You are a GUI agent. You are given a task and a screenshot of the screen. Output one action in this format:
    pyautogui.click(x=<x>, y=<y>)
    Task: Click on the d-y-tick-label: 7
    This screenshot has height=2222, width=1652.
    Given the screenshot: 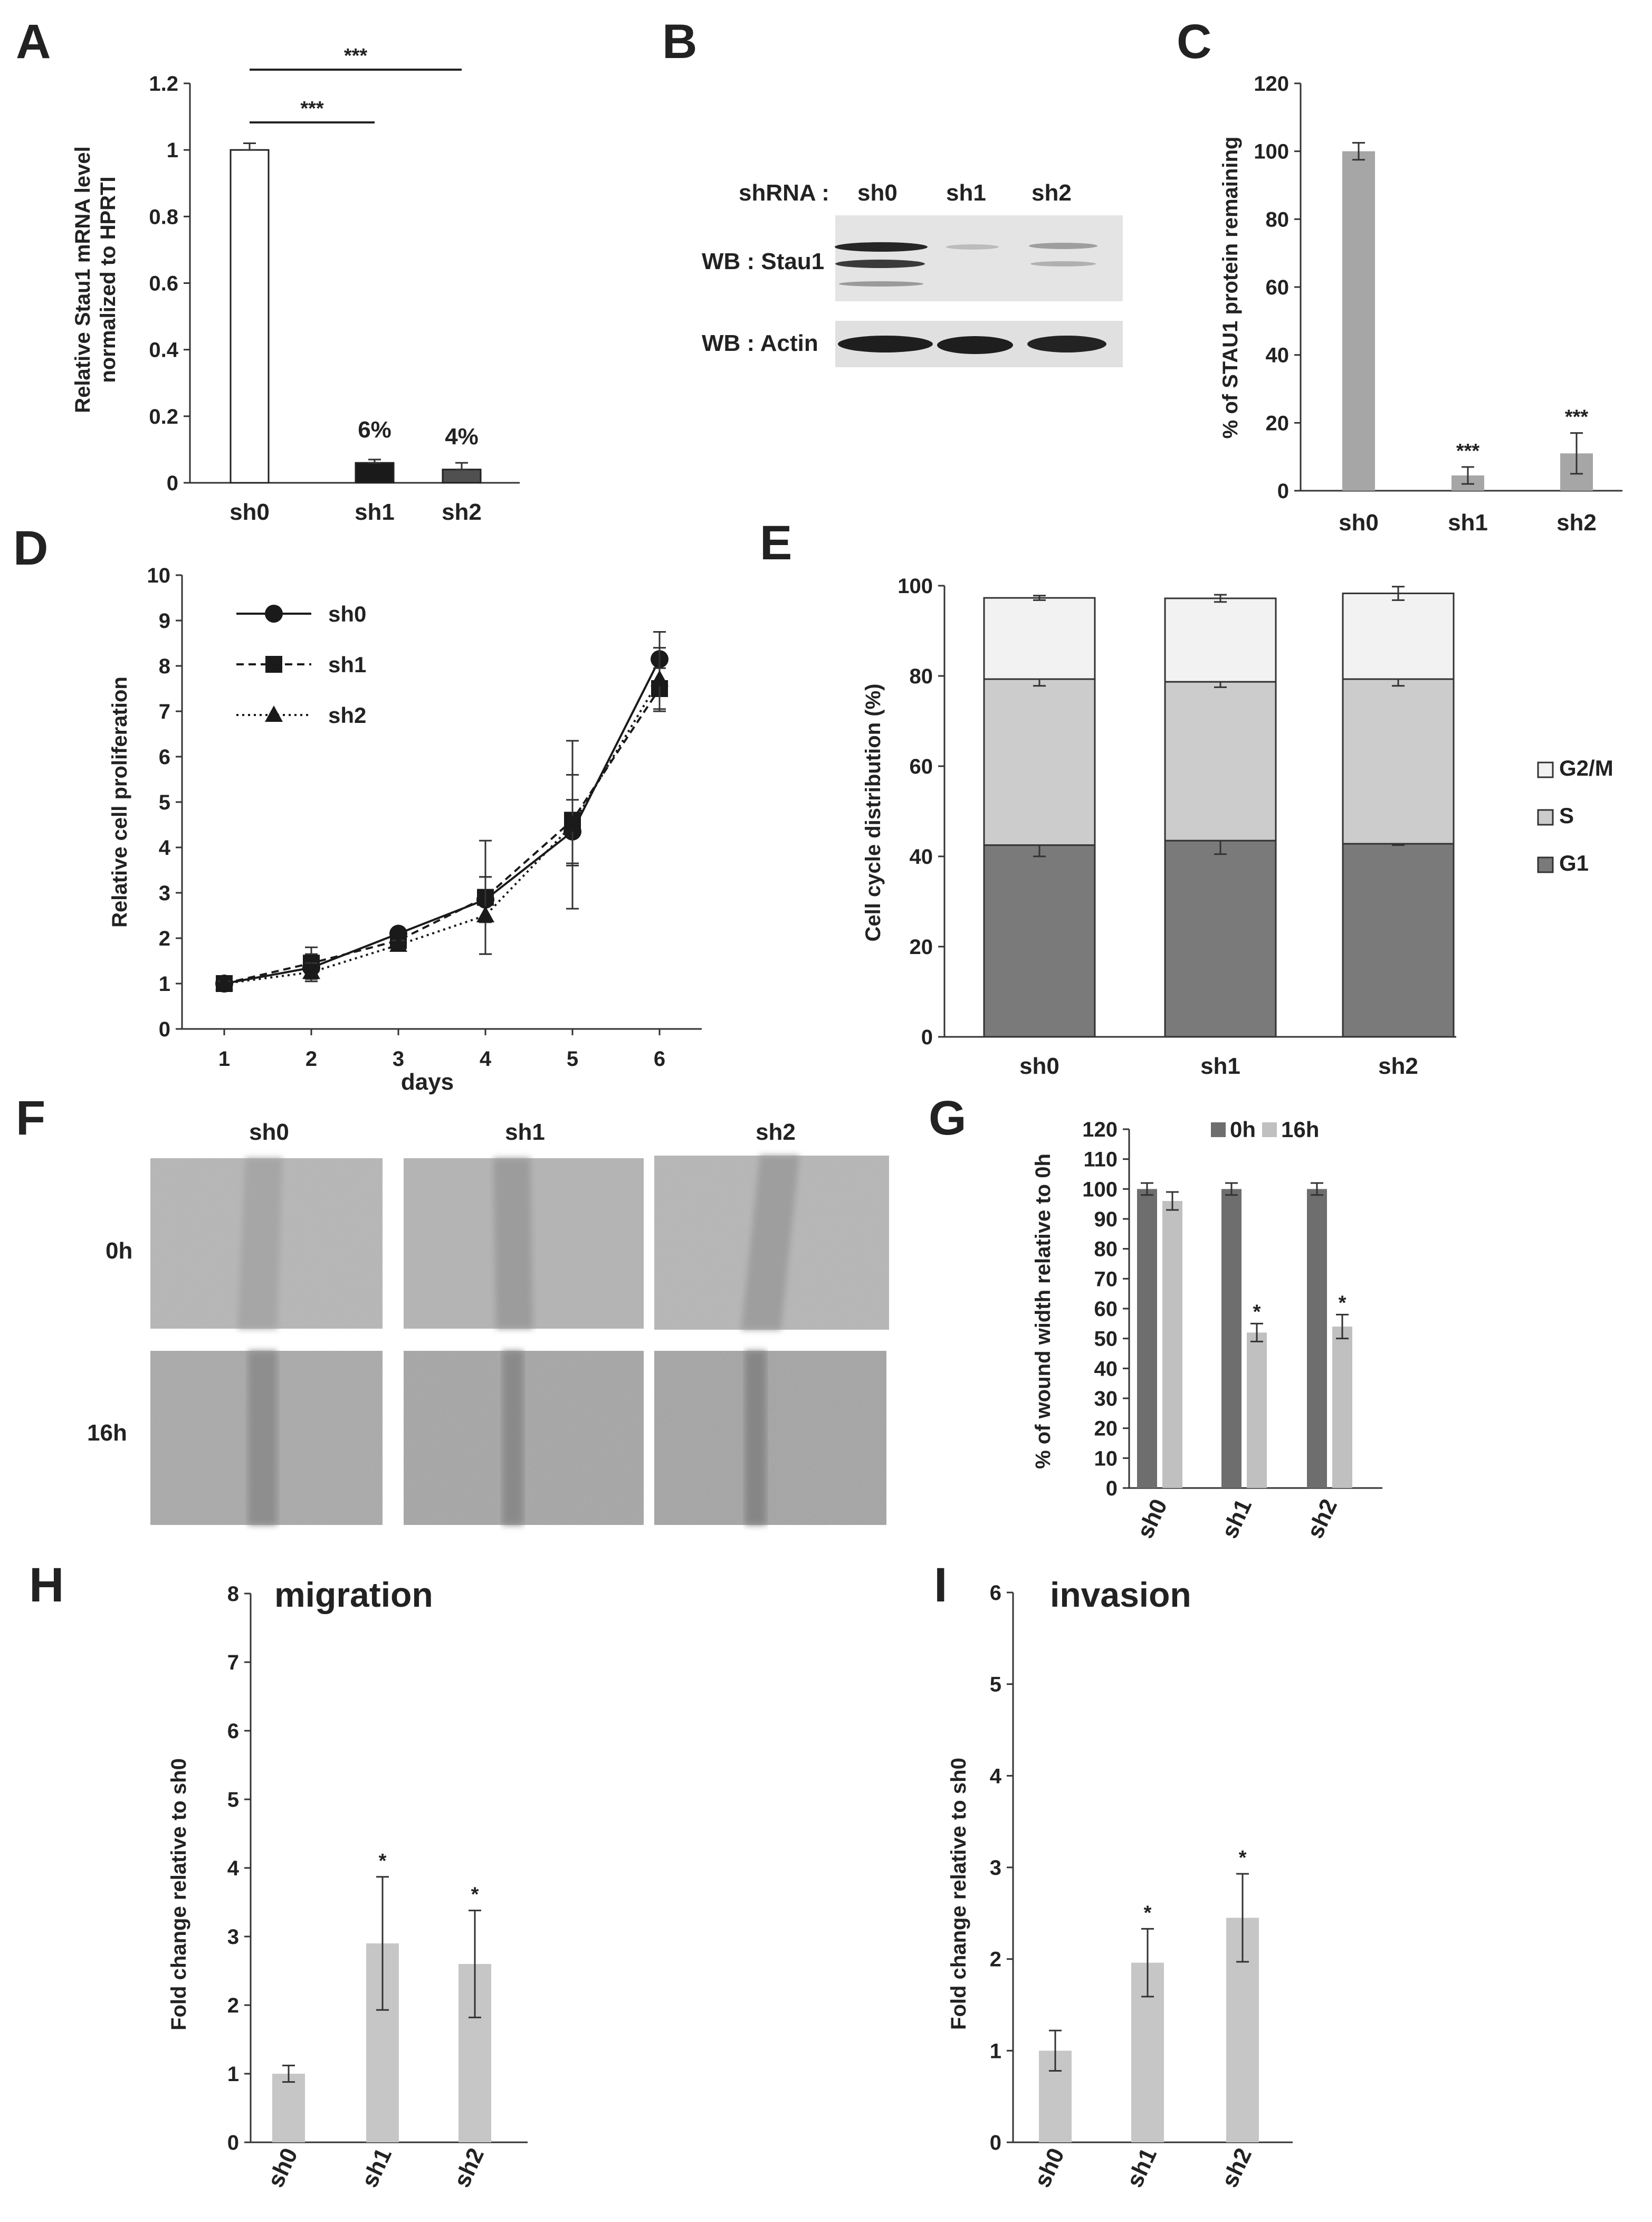 What is the action you would take?
    pyautogui.click(x=164, y=711)
    